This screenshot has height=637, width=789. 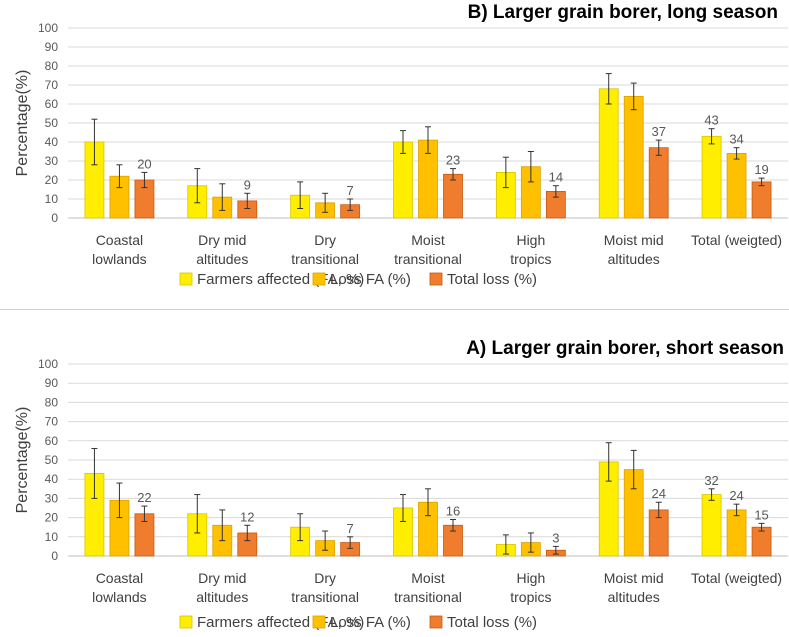 I want to click on panel1-data-label: 7, so click(x=350, y=190).